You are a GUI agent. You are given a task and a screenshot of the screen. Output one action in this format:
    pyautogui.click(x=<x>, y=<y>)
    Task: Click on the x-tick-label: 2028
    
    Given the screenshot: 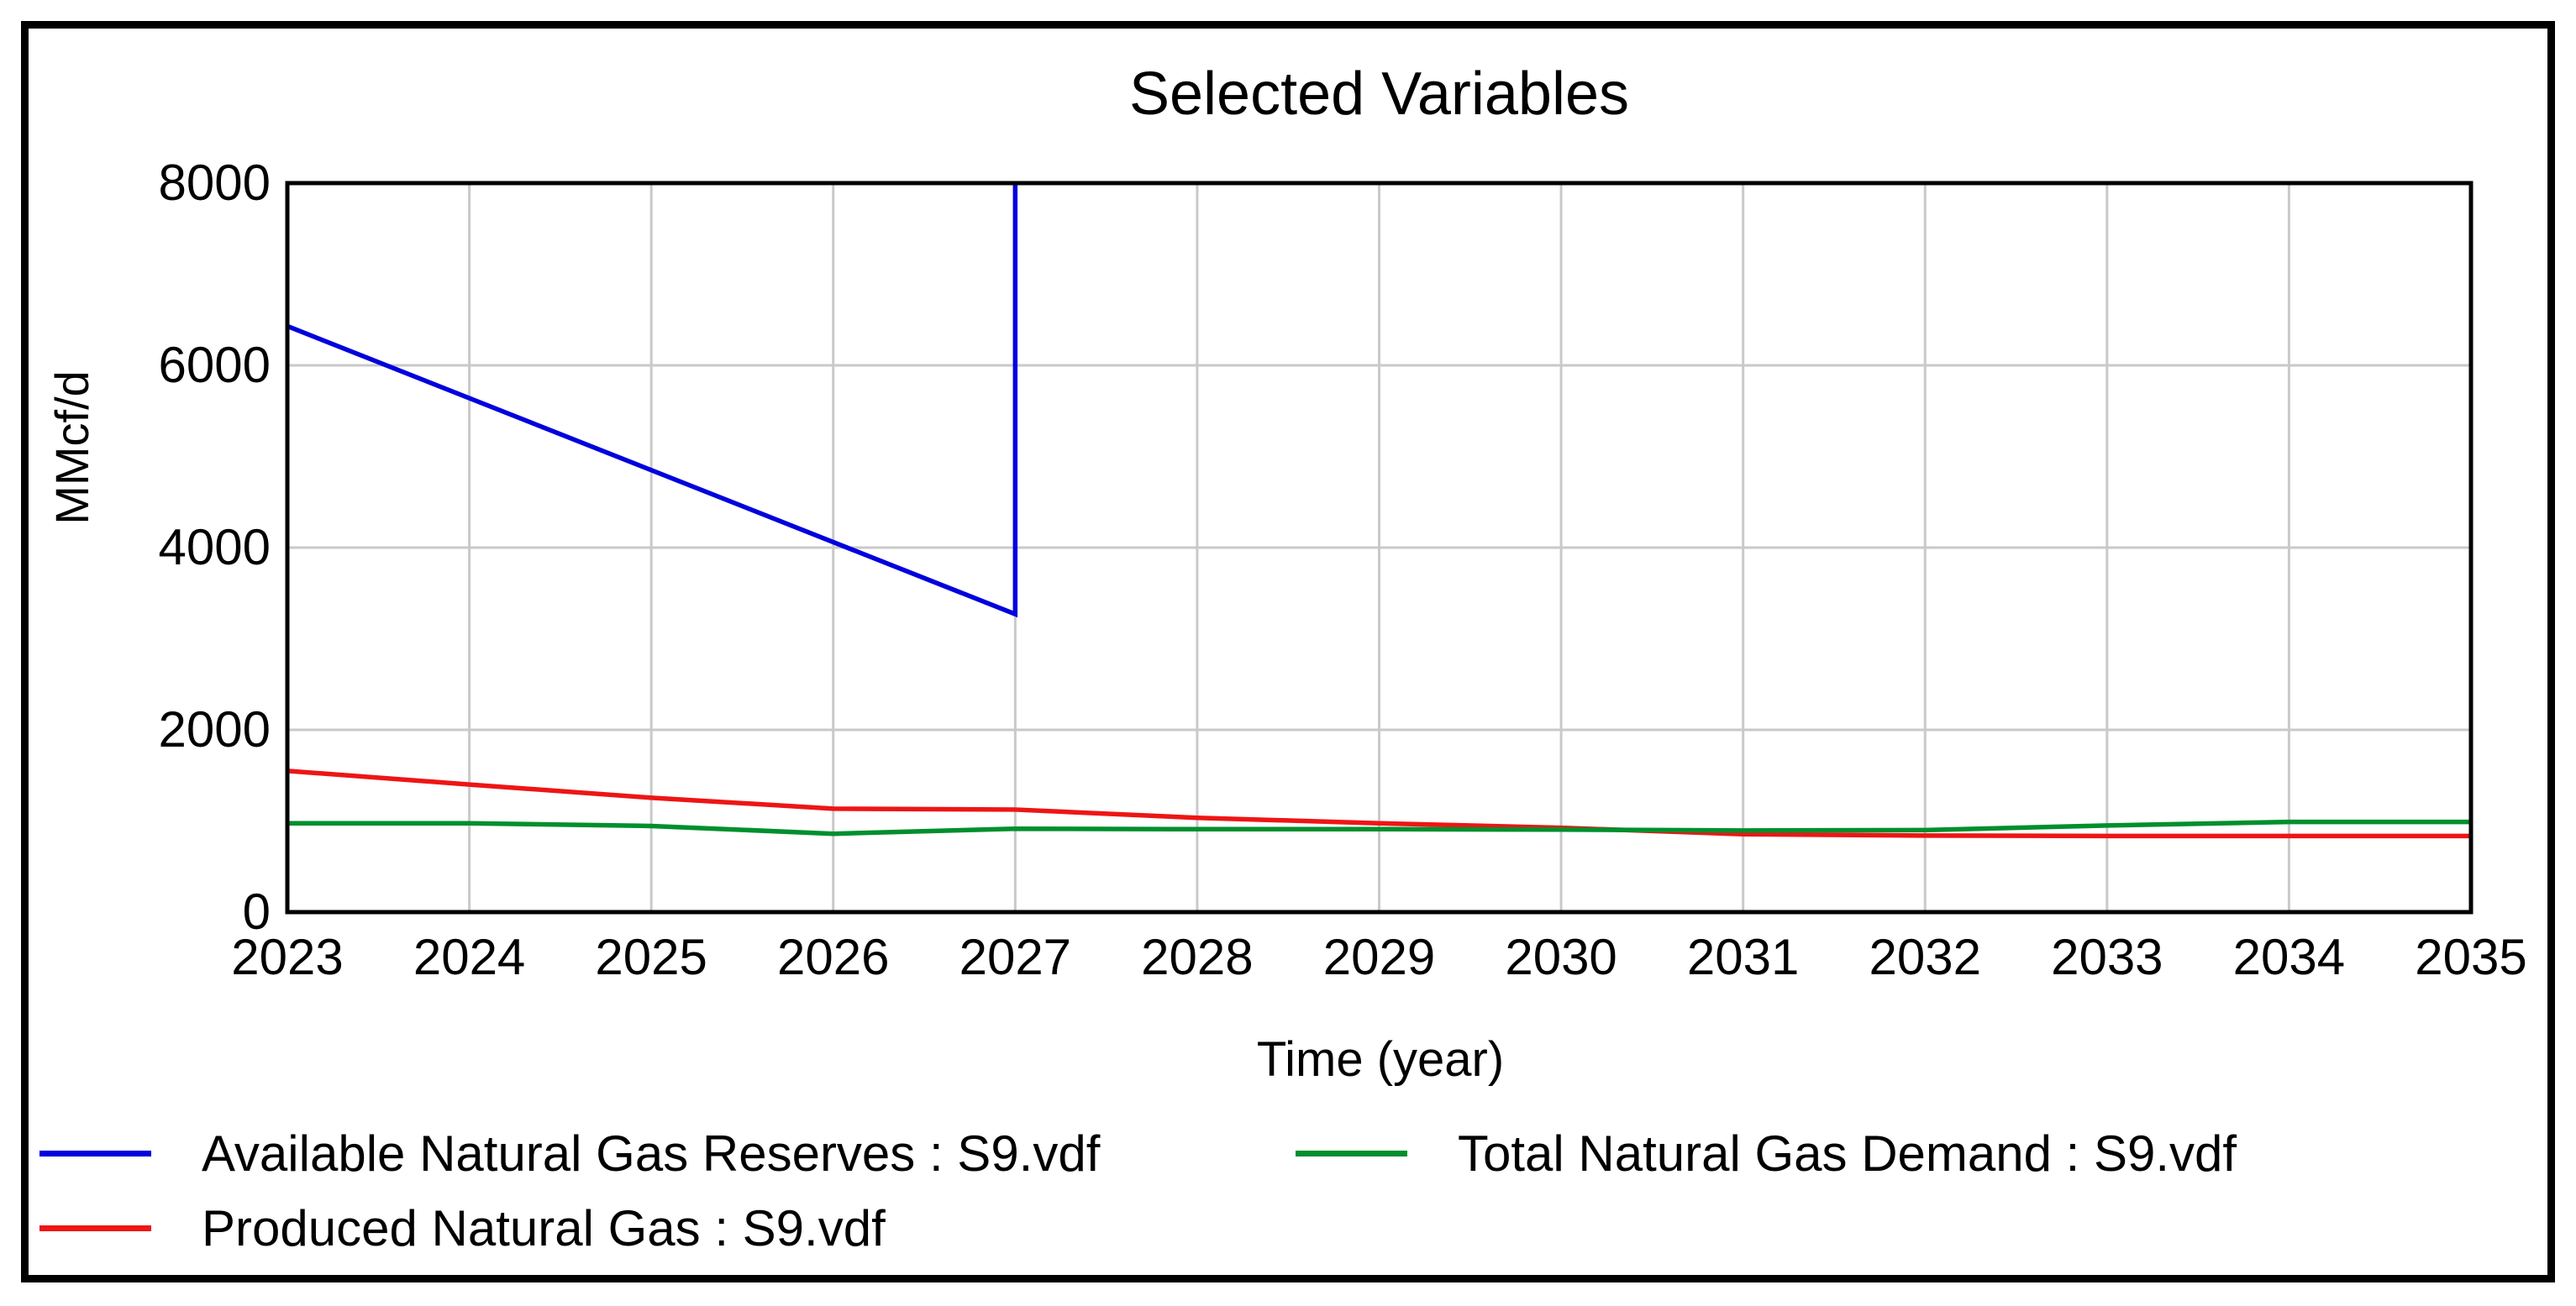 What is the action you would take?
    pyautogui.click(x=1197, y=957)
    